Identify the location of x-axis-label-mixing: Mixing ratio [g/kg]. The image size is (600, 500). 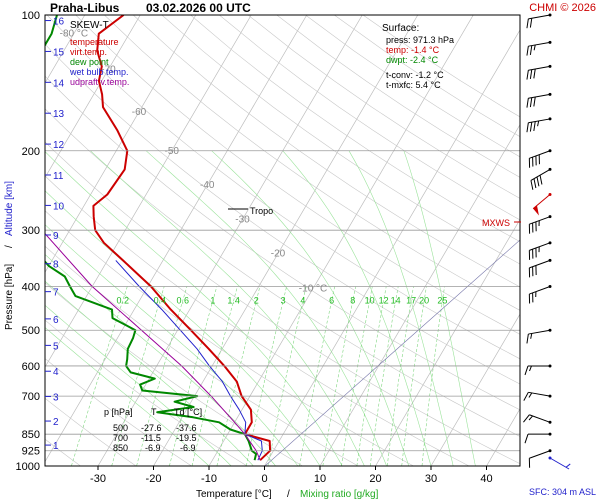
(339, 494).